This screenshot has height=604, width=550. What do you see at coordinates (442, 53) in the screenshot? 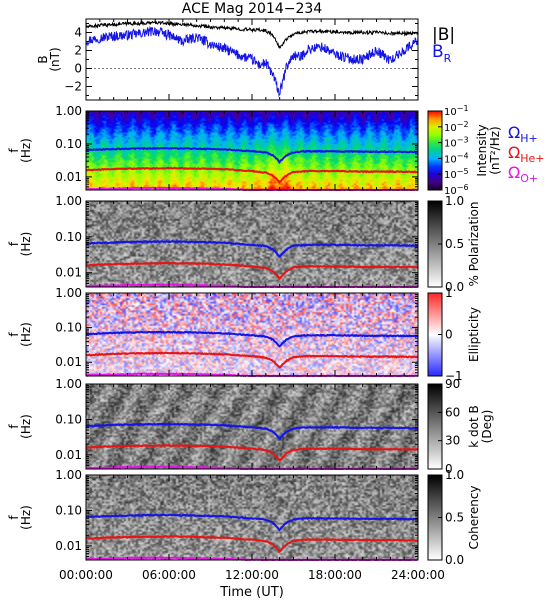
I see `legend-br: BR` at bounding box center [442, 53].